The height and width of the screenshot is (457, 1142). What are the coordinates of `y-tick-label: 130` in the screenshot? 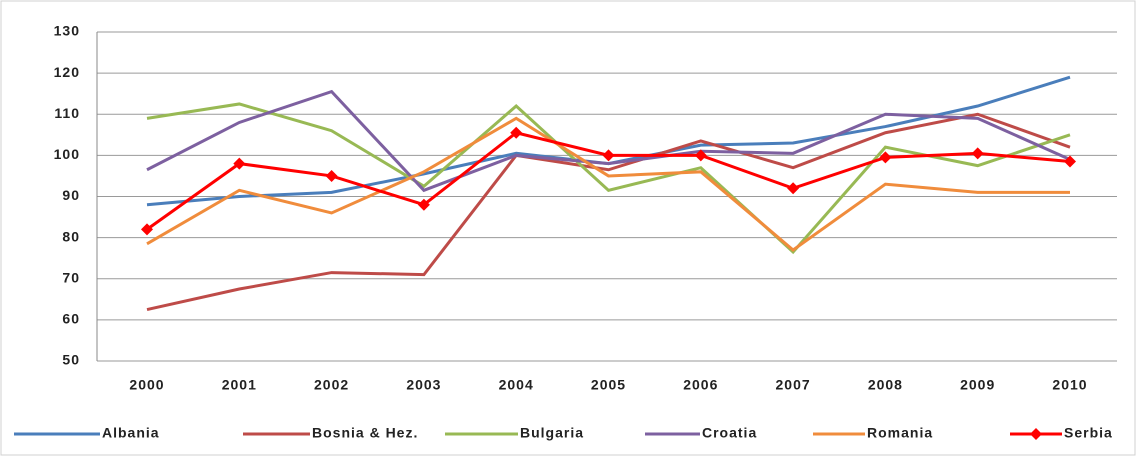 It's located at (67, 31).